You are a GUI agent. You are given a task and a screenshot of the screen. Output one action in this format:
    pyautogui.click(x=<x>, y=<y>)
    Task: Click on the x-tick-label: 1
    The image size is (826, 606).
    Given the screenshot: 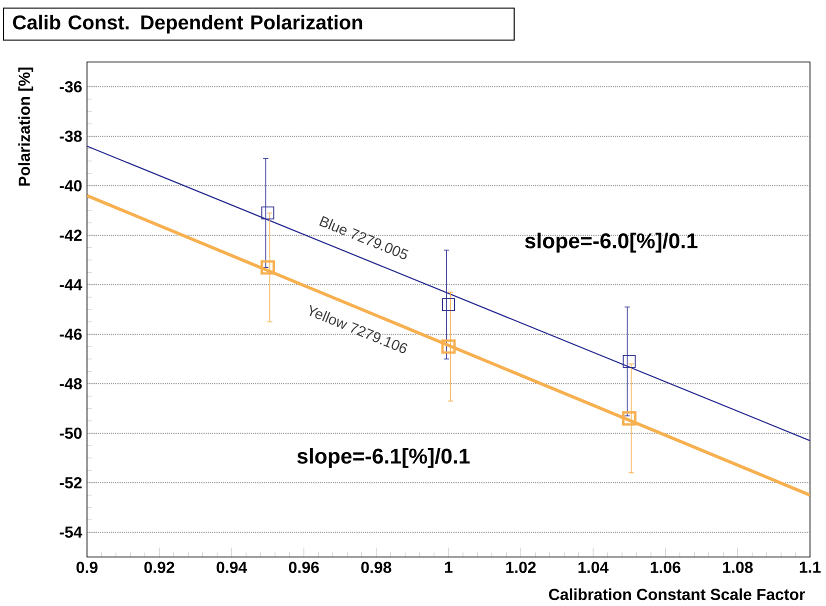 What is the action you would take?
    pyautogui.click(x=448, y=567)
    